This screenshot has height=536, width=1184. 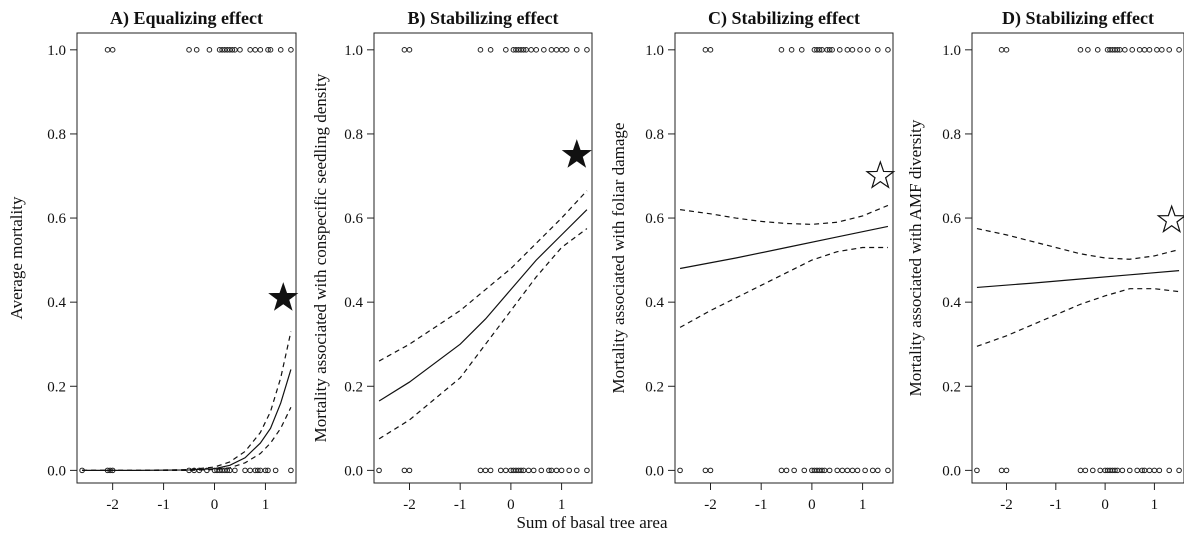 What do you see at coordinates (1006, 505) in the screenshot?
I see `x-tick-label: -2` at bounding box center [1006, 505].